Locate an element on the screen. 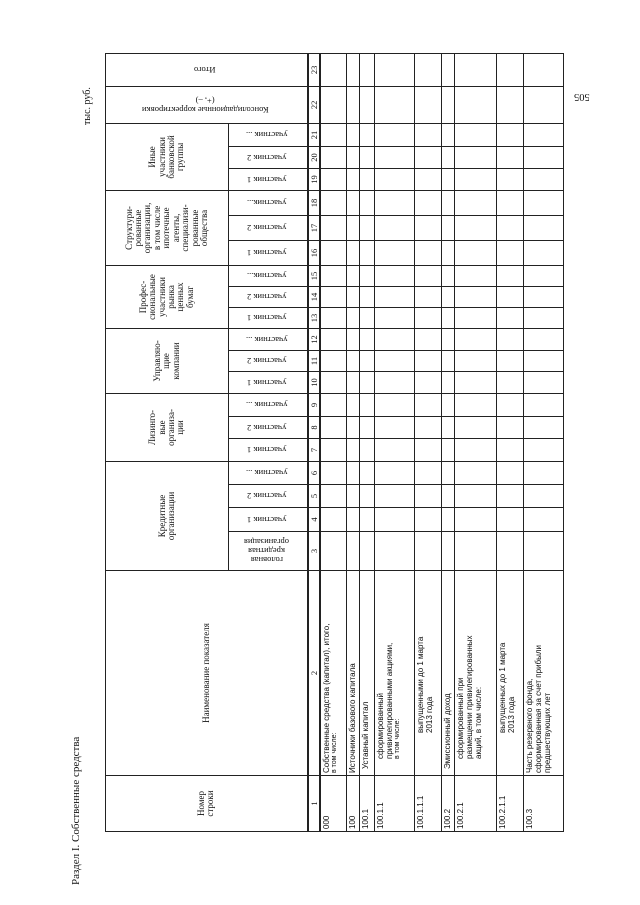 This screenshot has width=640, height=905. page-number: 505 is located at coordinates (582, 96).